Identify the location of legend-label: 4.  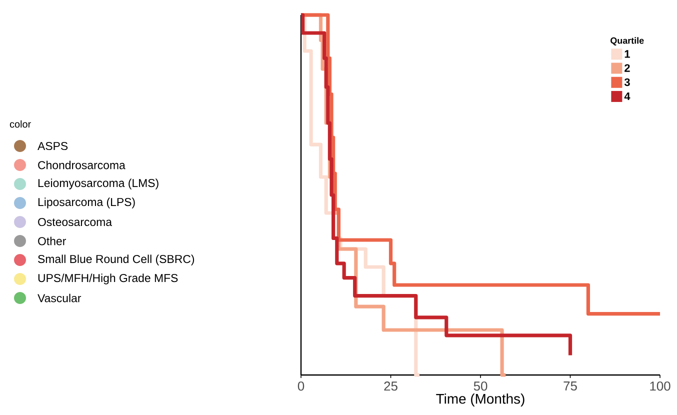
(627, 96).